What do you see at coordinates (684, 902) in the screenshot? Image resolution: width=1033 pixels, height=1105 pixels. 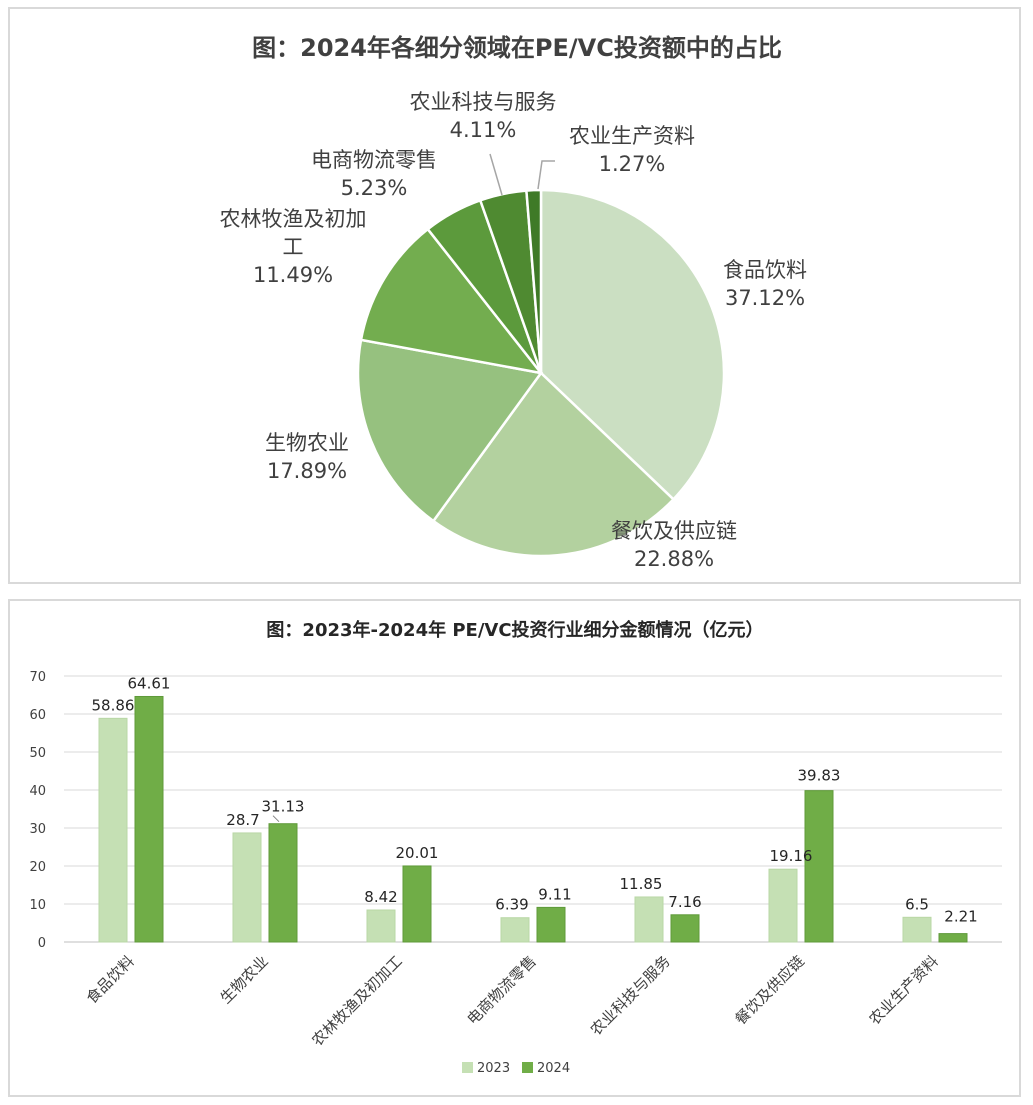 I see `bar-value-label: 7.16` at bounding box center [684, 902].